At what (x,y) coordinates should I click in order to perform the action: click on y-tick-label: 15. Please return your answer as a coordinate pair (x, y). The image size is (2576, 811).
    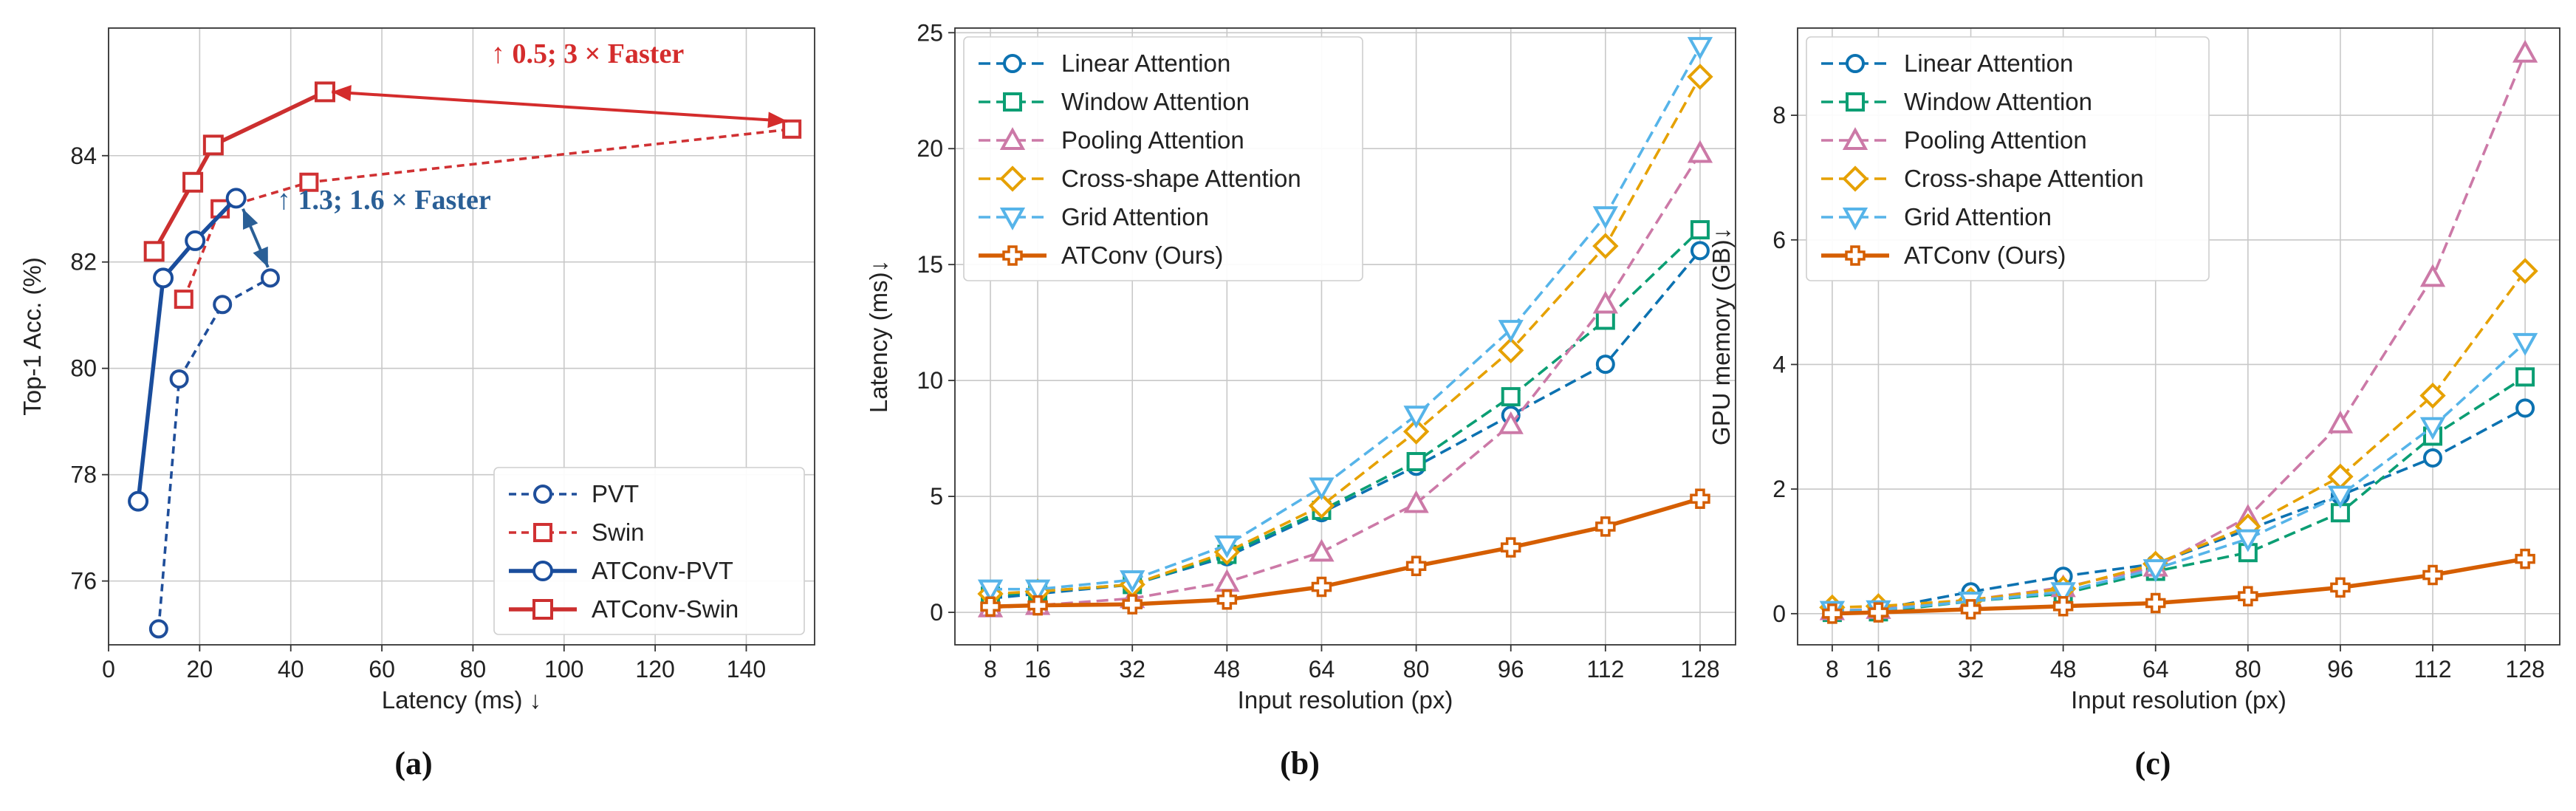
    Looking at the image, I should click on (930, 264).